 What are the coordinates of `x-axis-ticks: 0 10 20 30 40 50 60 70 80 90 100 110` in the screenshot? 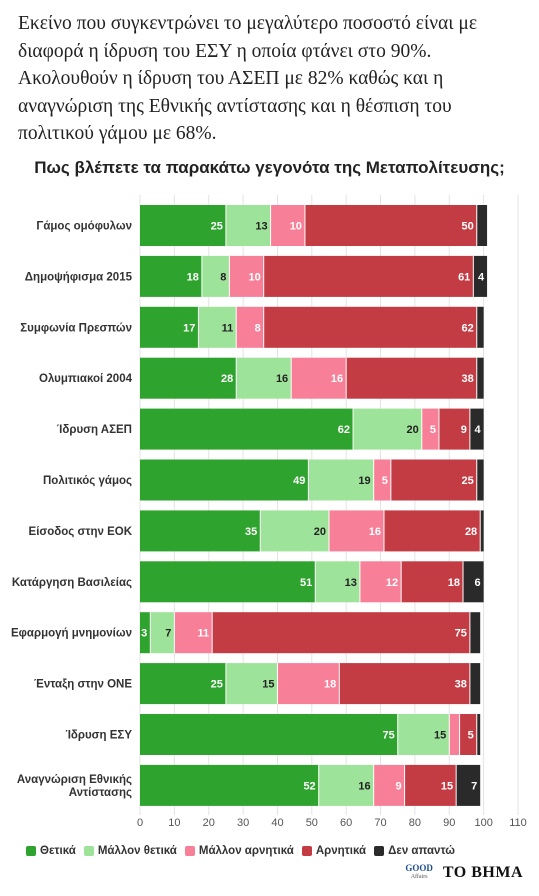 It's located at (332, 823).